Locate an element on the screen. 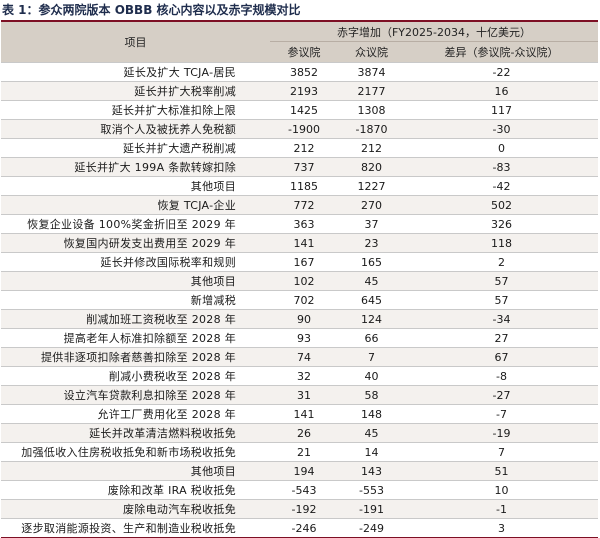 The width and height of the screenshot is (600, 538). row-senate: 363 is located at coordinates (304, 224).